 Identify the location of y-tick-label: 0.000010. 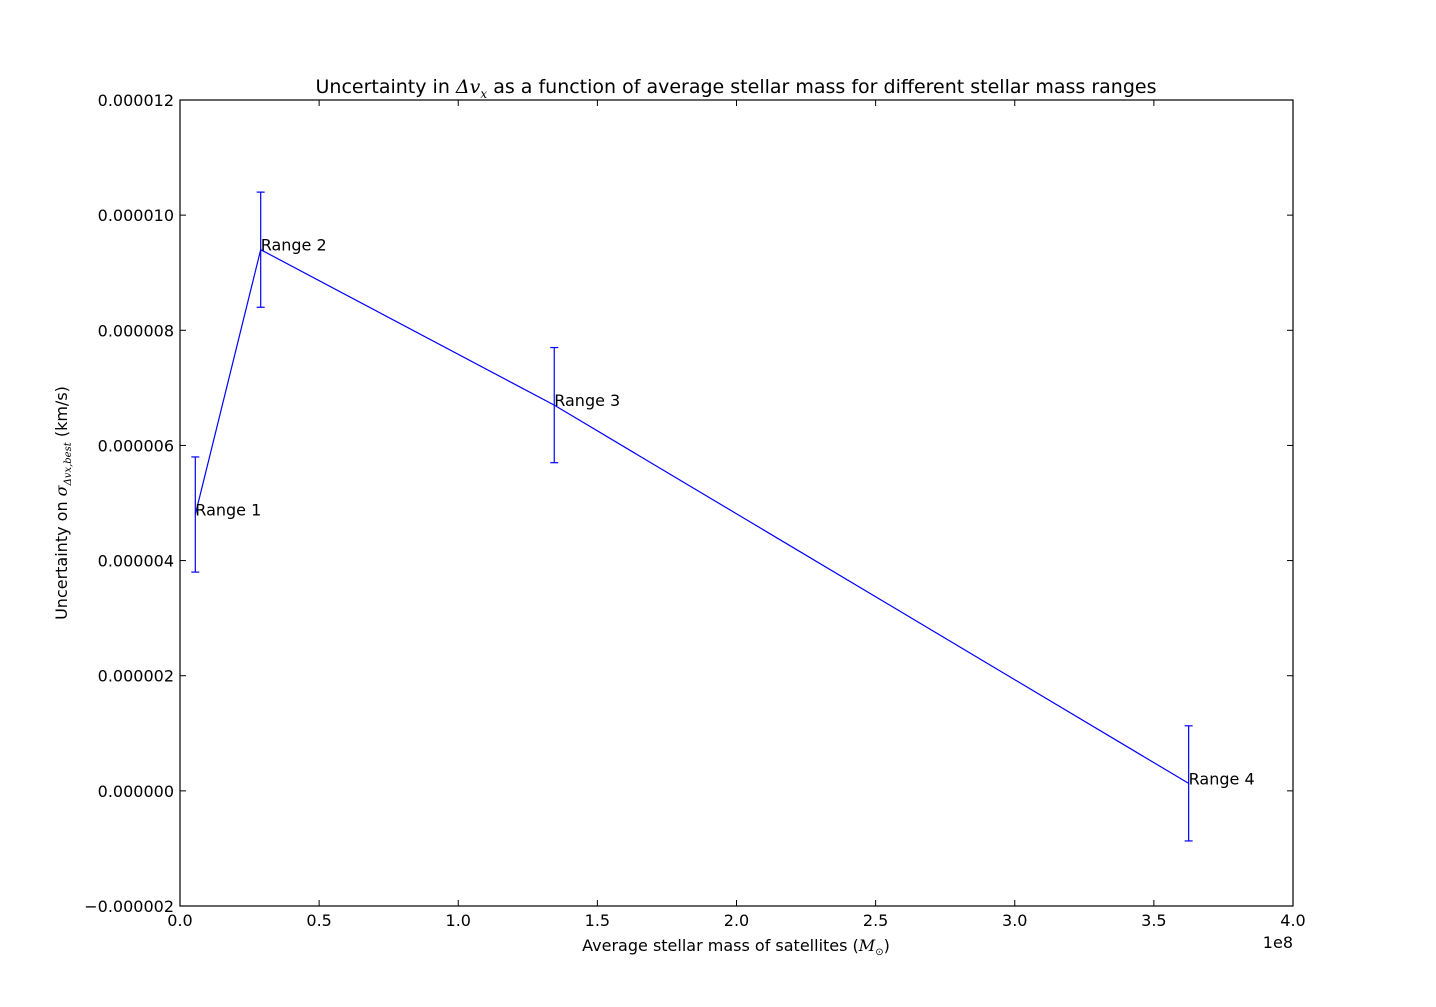
(136, 215).